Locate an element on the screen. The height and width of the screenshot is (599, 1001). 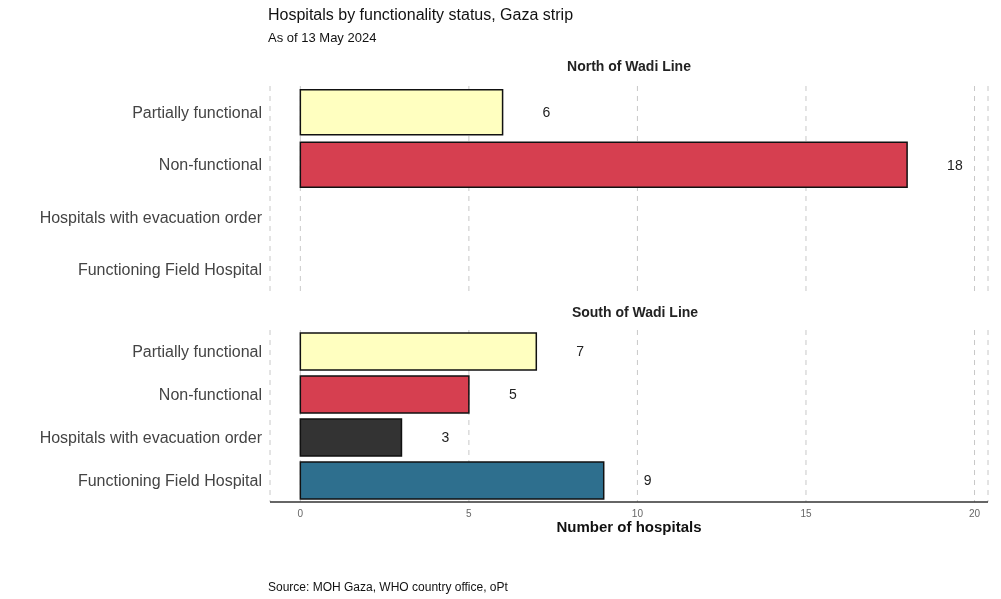
x-tick-label: 20 is located at coordinates (974, 514).